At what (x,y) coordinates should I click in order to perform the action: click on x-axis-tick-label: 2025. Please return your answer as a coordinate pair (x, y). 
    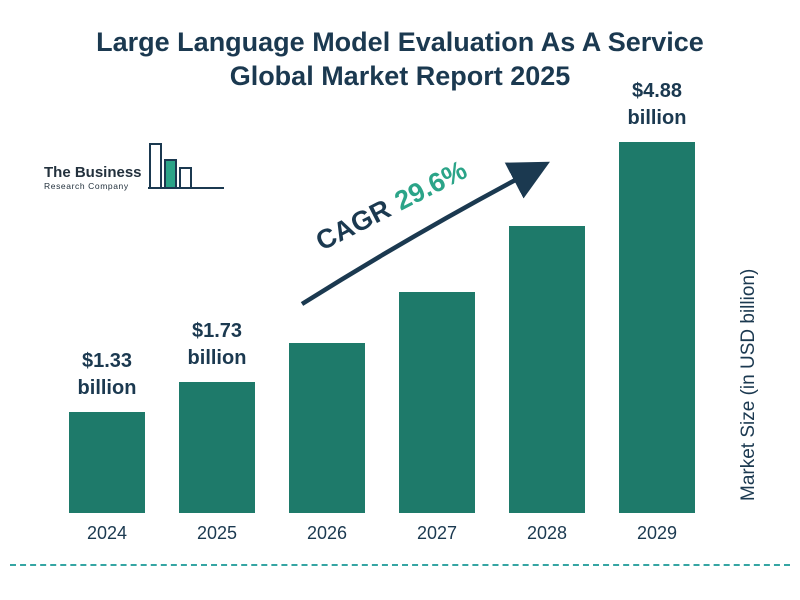
    Looking at the image, I should click on (217, 533).